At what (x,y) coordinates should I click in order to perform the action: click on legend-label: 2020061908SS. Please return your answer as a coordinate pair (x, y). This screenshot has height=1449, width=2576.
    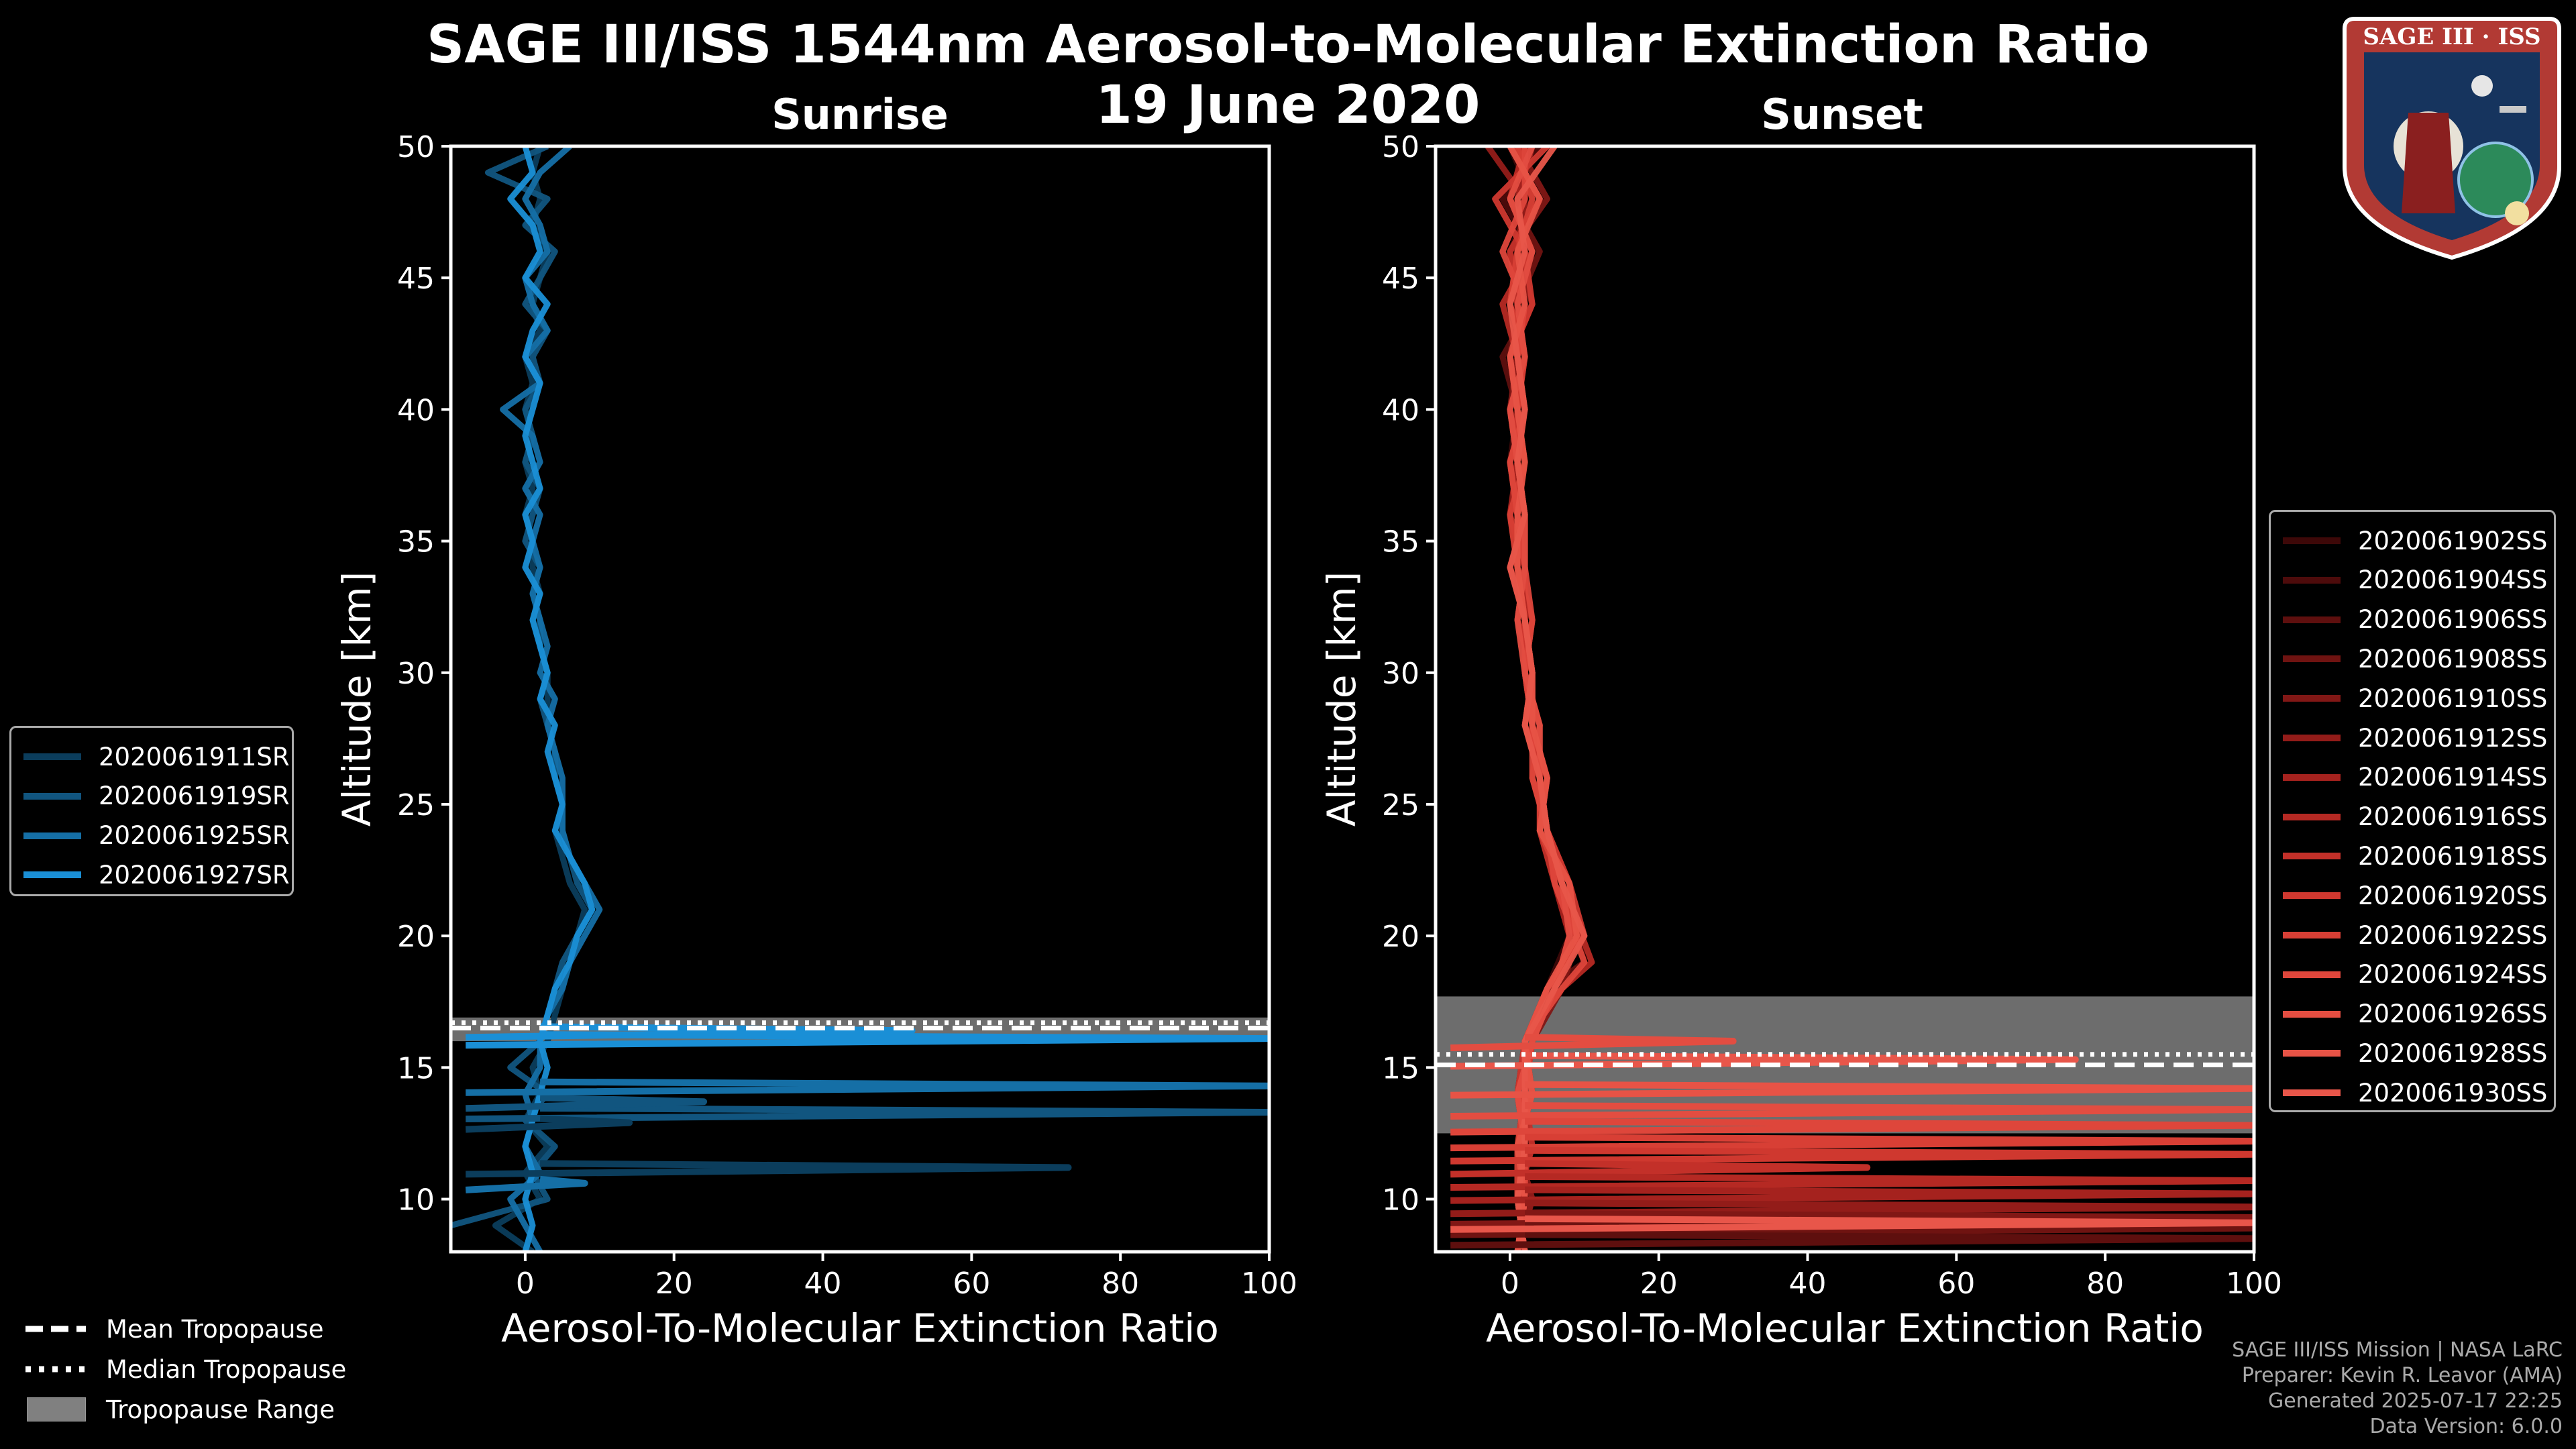
    Looking at the image, I should click on (2453, 659).